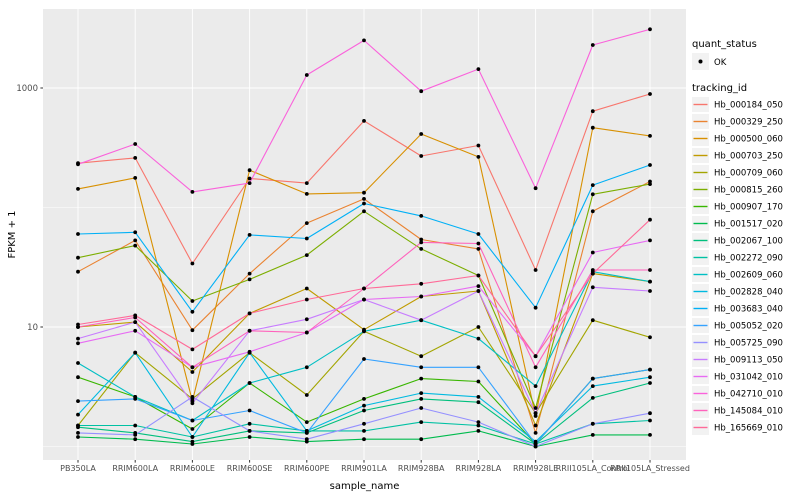 This screenshot has width=800, height=500. What do you see at coordinates (748, 140) in the screenshot?
I see `legend-label-Hb_000500_060: Hb_000500_060` at bounding box center [748, 140].